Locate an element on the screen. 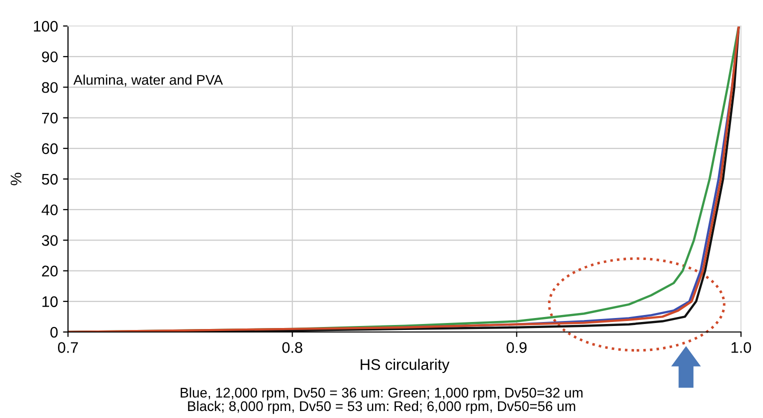 The width and height of the screenshot is (763, 418). annotation: Alumina, water and PVA is located at coordinates (148, 80).